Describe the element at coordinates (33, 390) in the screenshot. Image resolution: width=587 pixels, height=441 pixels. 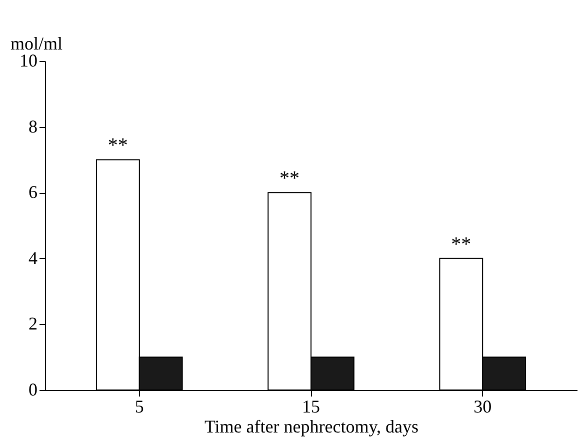
I see `y-tick-label: 0` at that location.